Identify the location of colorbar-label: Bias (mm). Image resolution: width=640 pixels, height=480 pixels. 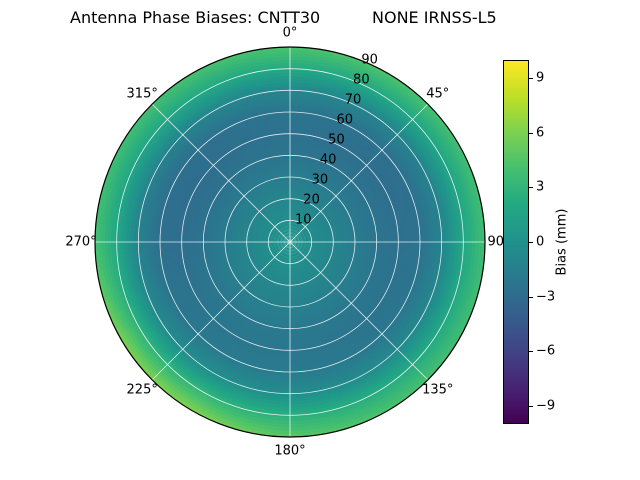
(562, 242).